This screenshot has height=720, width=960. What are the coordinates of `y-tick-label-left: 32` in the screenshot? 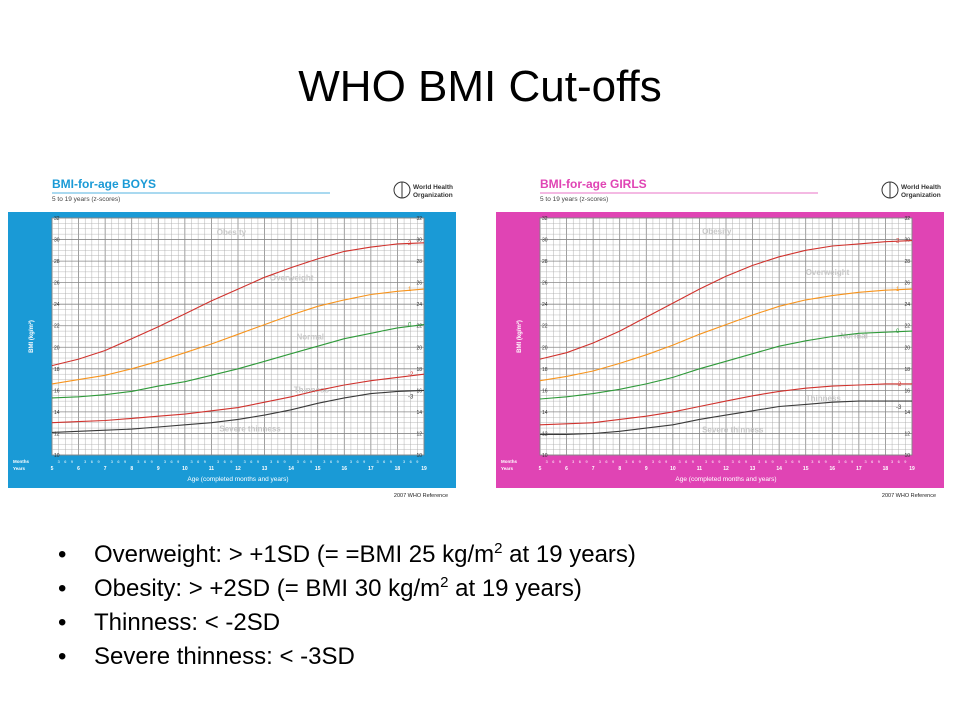 It's located at (57, 219).